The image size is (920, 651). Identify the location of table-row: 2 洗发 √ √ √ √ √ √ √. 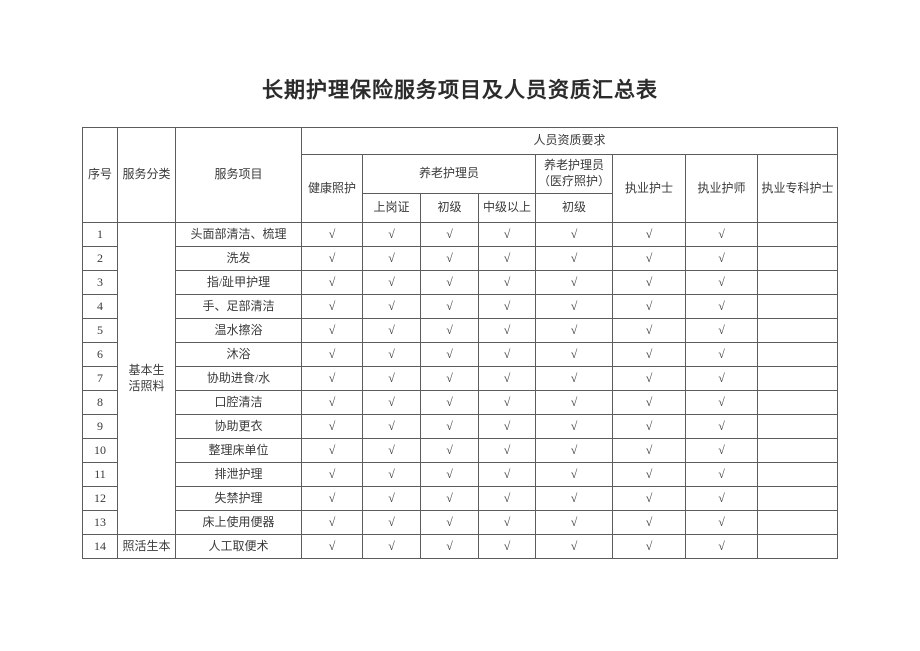
(460, 258).